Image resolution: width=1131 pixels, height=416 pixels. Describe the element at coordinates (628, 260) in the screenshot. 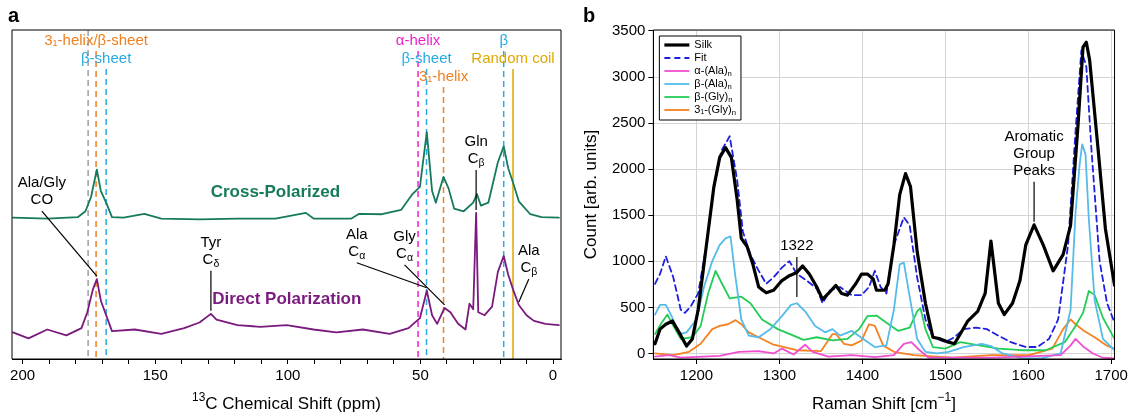

I see `y-tick-label: 1000` at that location.